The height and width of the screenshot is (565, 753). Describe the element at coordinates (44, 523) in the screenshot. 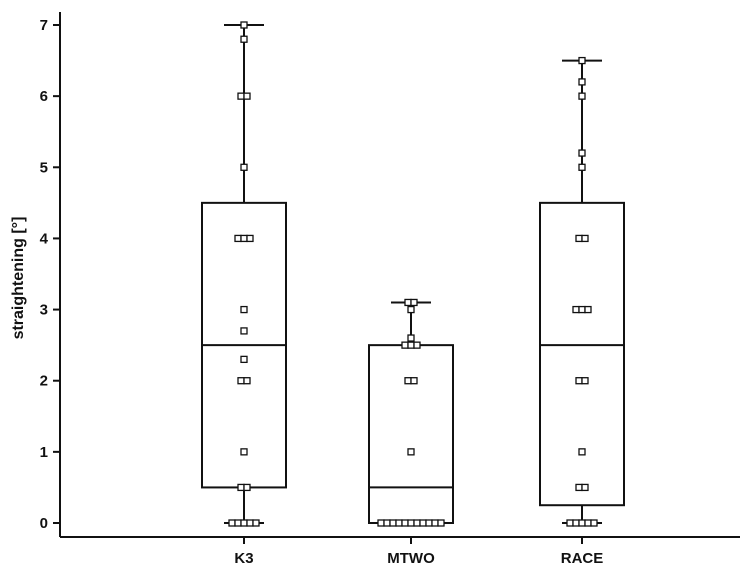

I see `y-tick-label: 0` at that location.